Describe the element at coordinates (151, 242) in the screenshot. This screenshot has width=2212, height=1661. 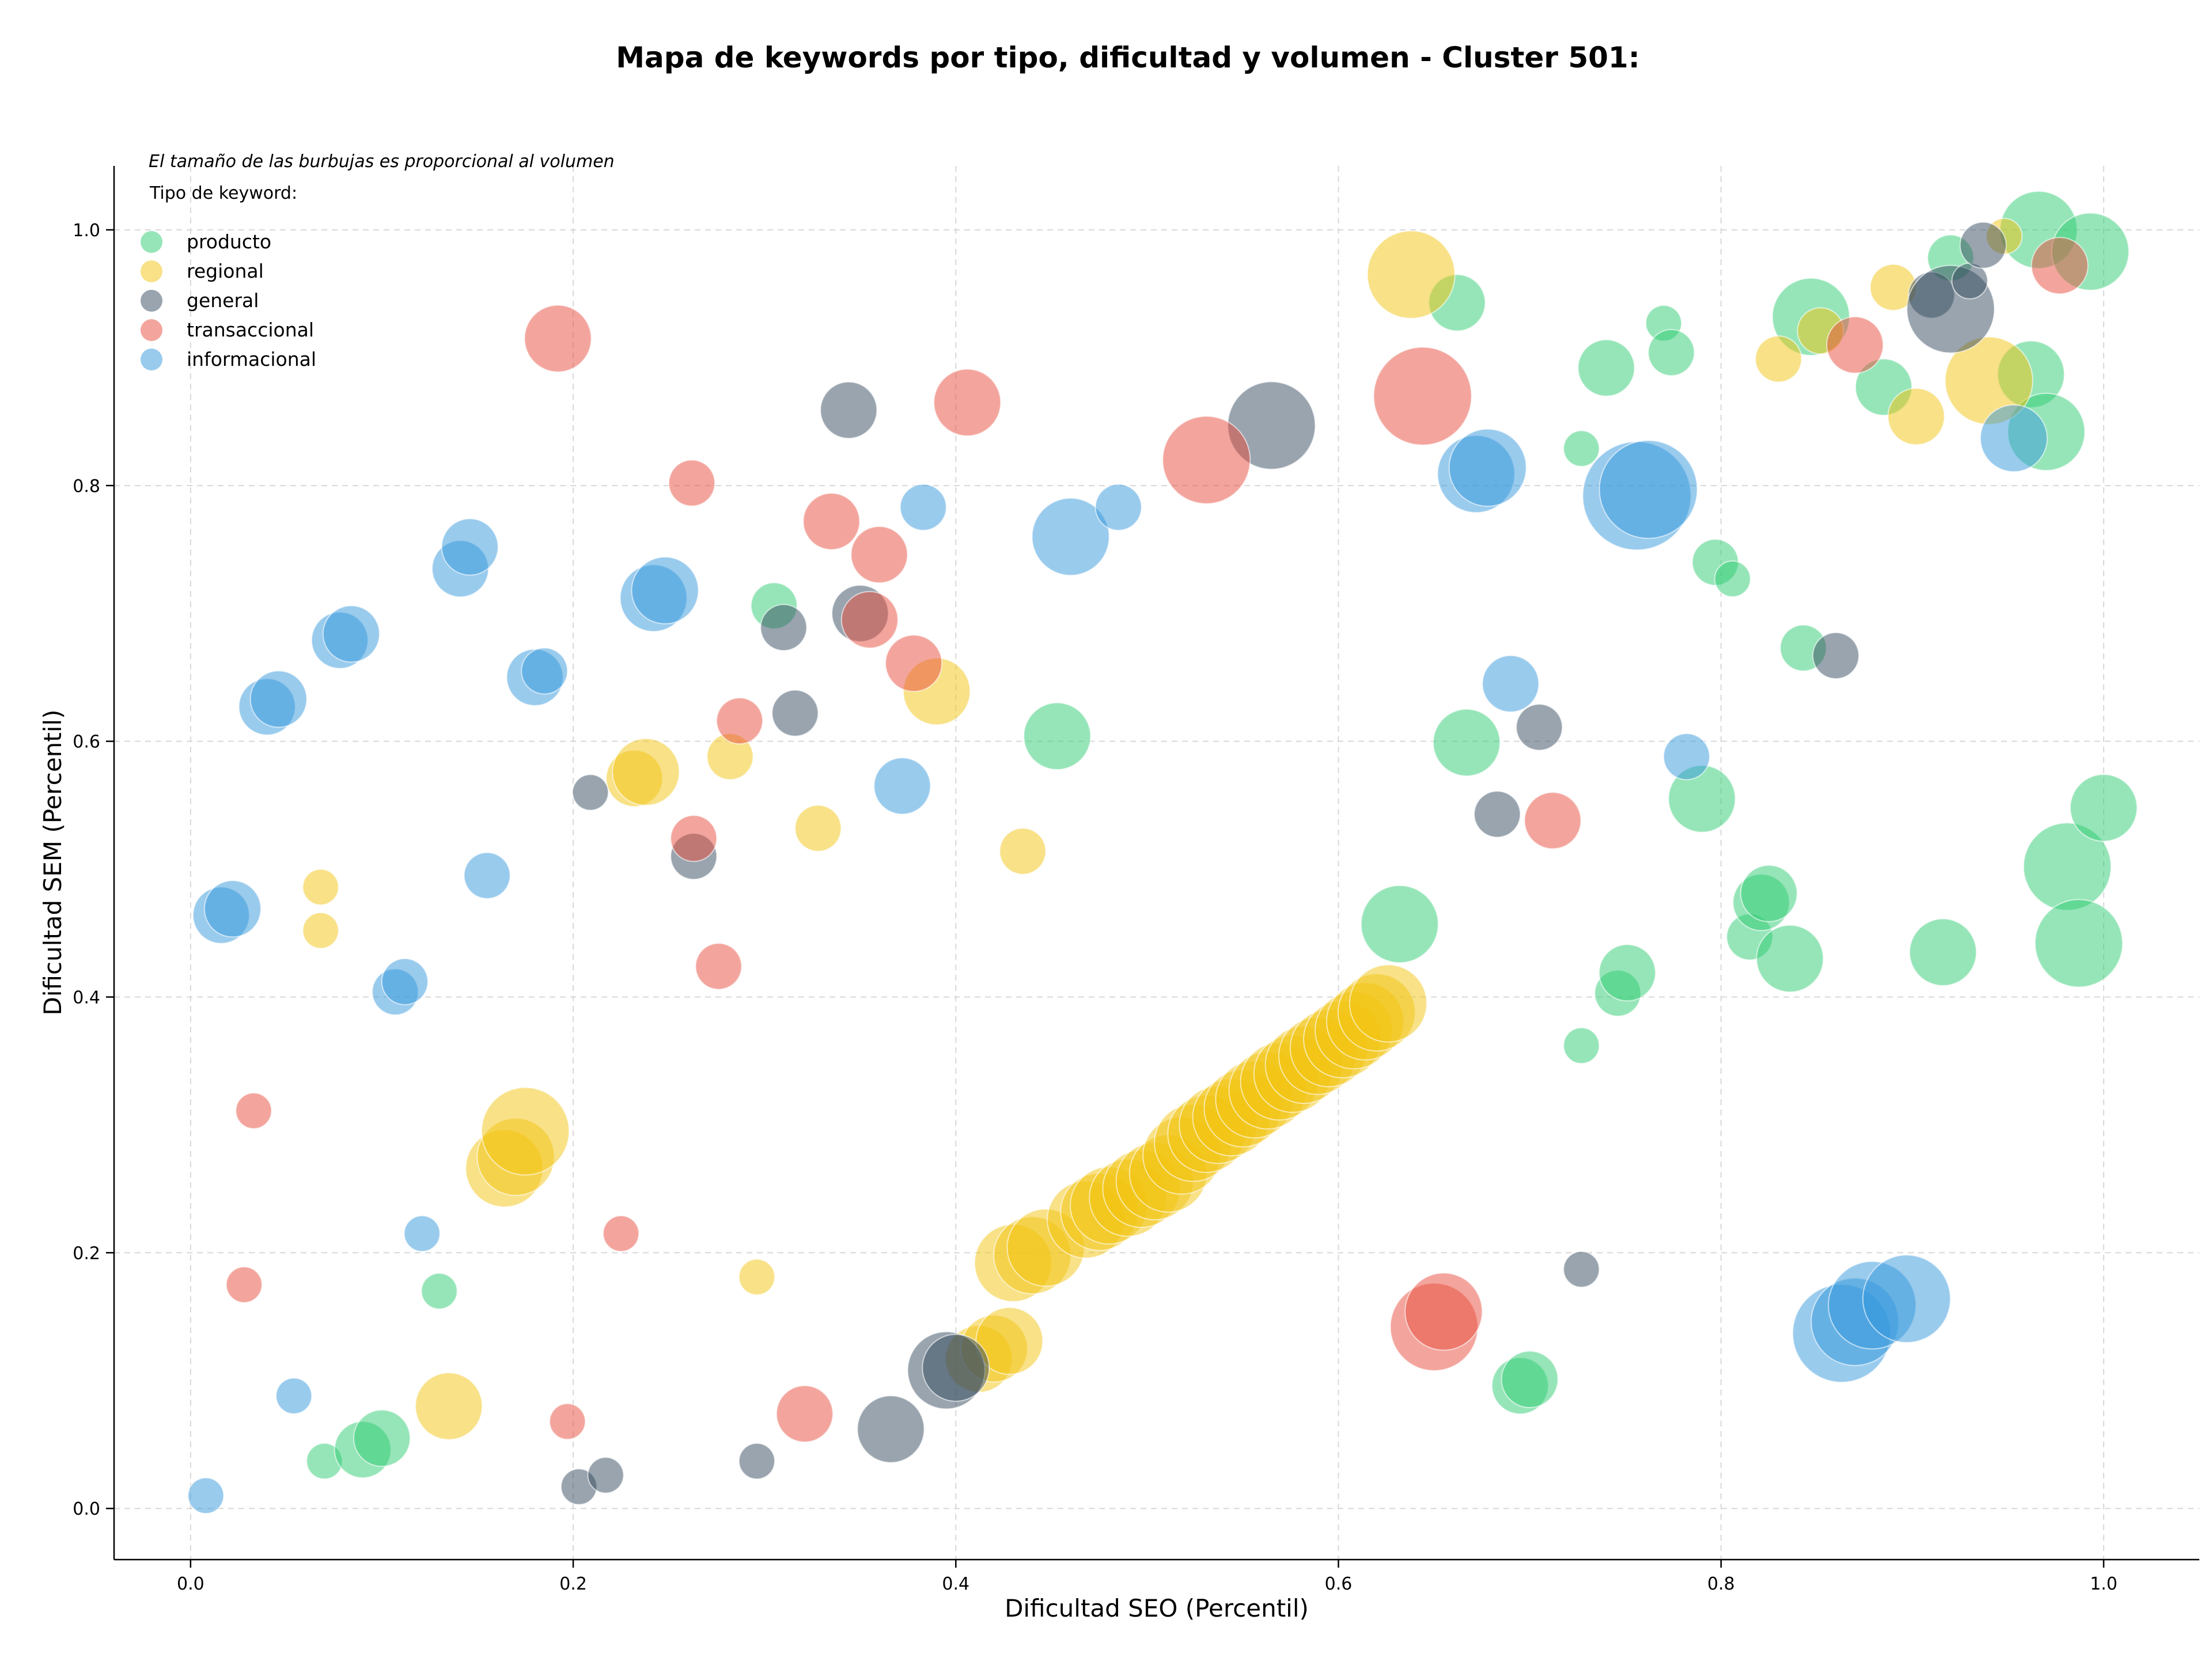
I see `producto-legend-marker` at that location.